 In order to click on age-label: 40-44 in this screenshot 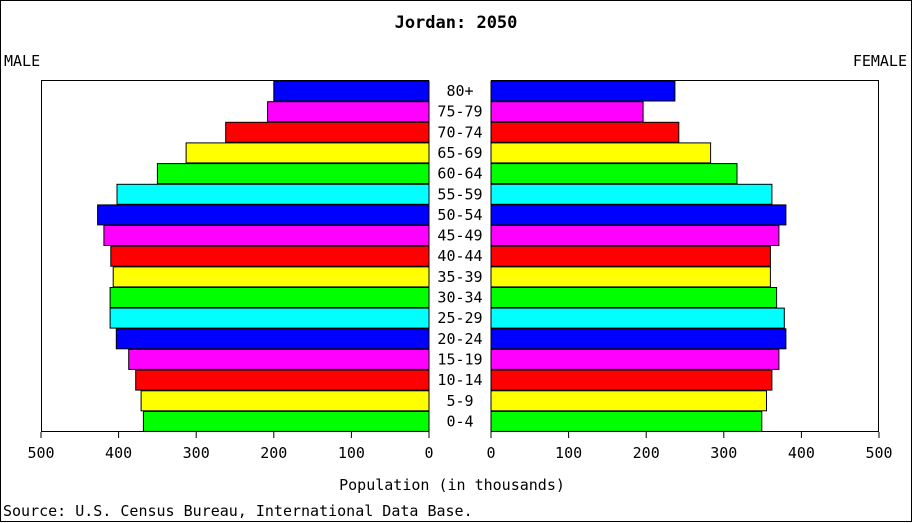, I will do `click(459, 256)`.